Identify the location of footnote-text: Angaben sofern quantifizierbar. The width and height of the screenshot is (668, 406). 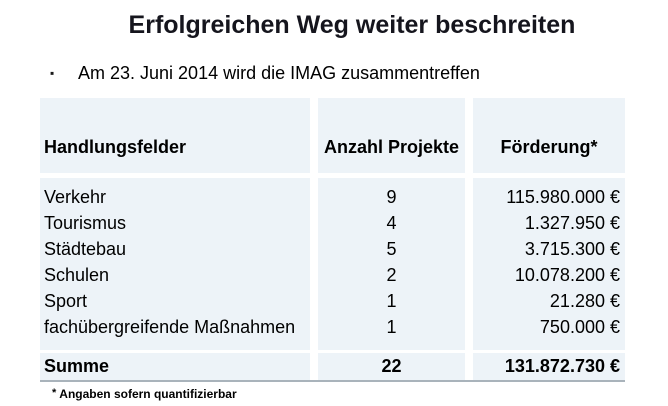
(148, 394).